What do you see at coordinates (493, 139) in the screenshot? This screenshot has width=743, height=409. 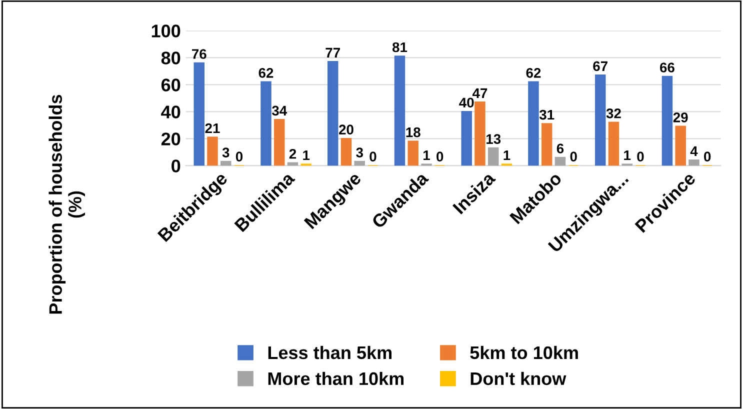 I see `data-label: 13` at bounding box center [493, 139].